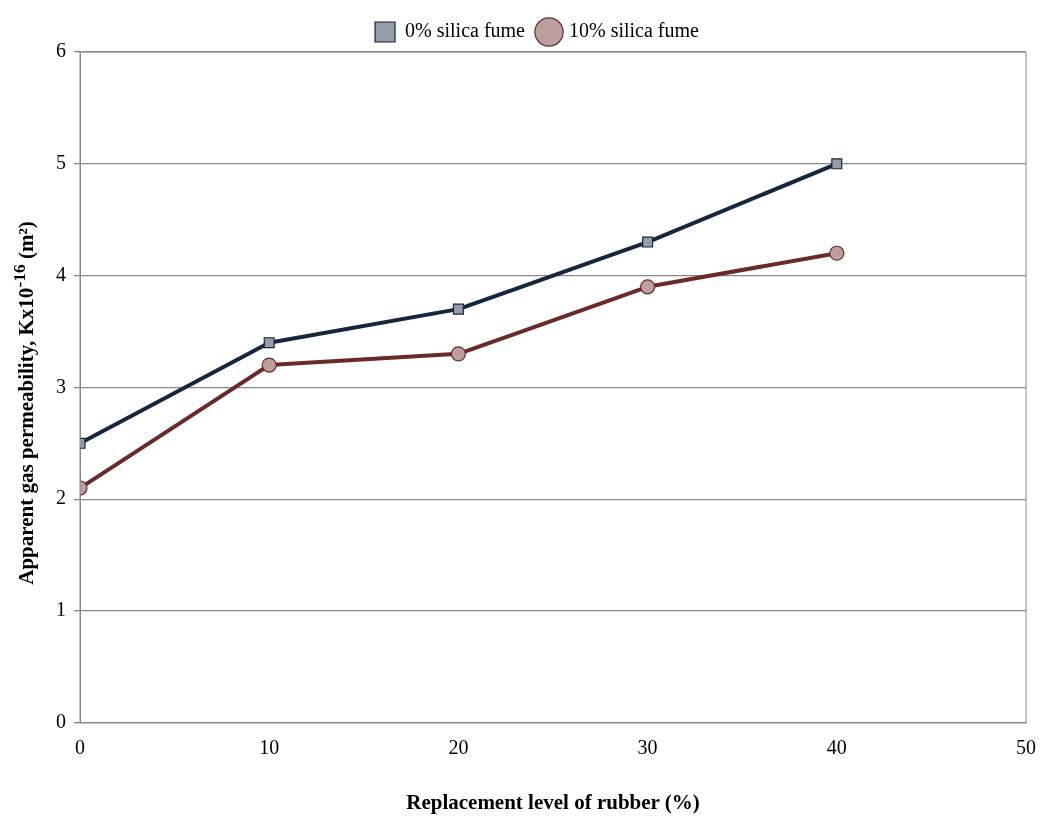  What do you see at coordinates (61, 273) in the screenshot?
I see `y-tick-label: 4` at bounding box center [61, 273].